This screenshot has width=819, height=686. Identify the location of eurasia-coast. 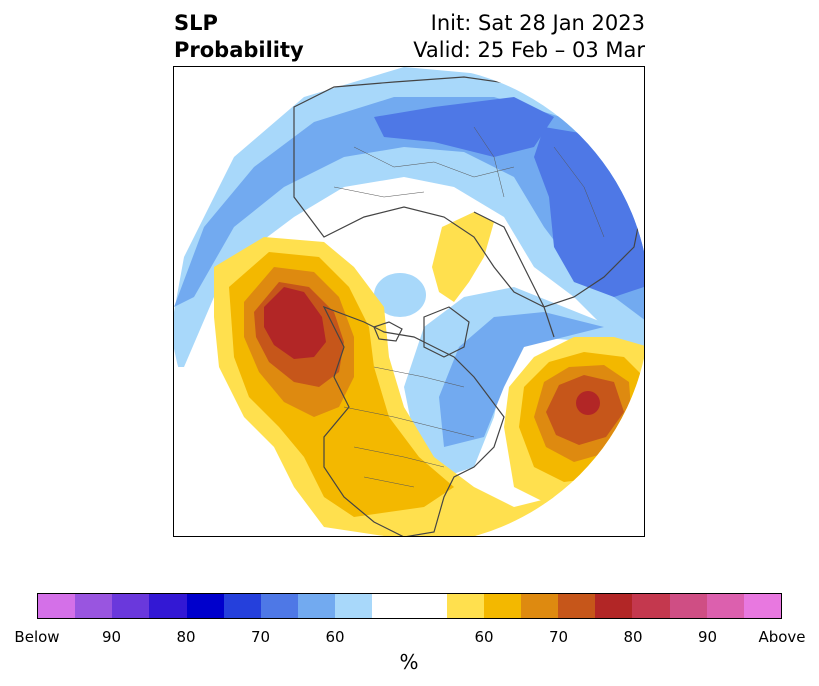
(468, 192).